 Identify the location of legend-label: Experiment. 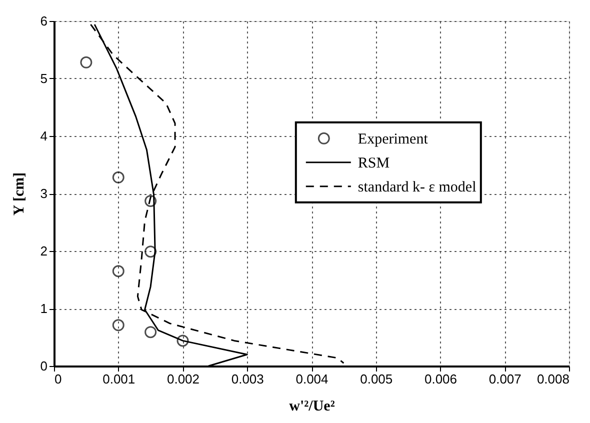
(393, 139).